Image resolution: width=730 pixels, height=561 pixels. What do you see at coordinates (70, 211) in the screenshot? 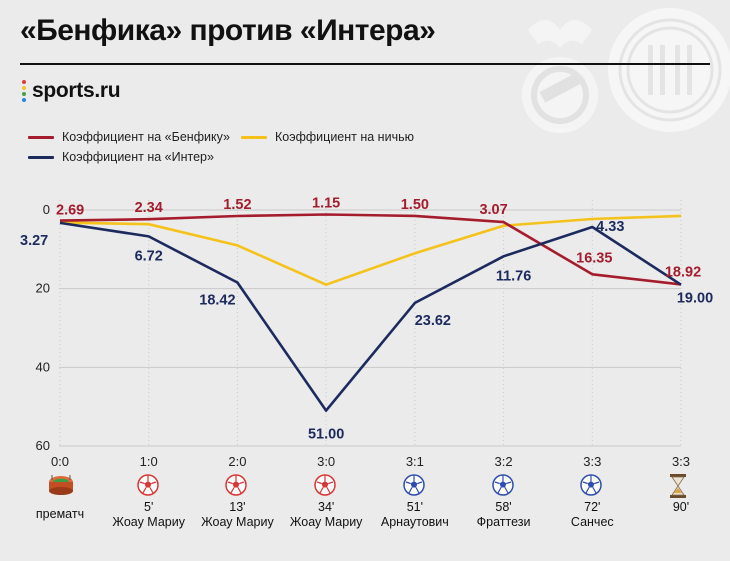
I see `benfica-data-label: 2.69` at bounding box center [70, 211].